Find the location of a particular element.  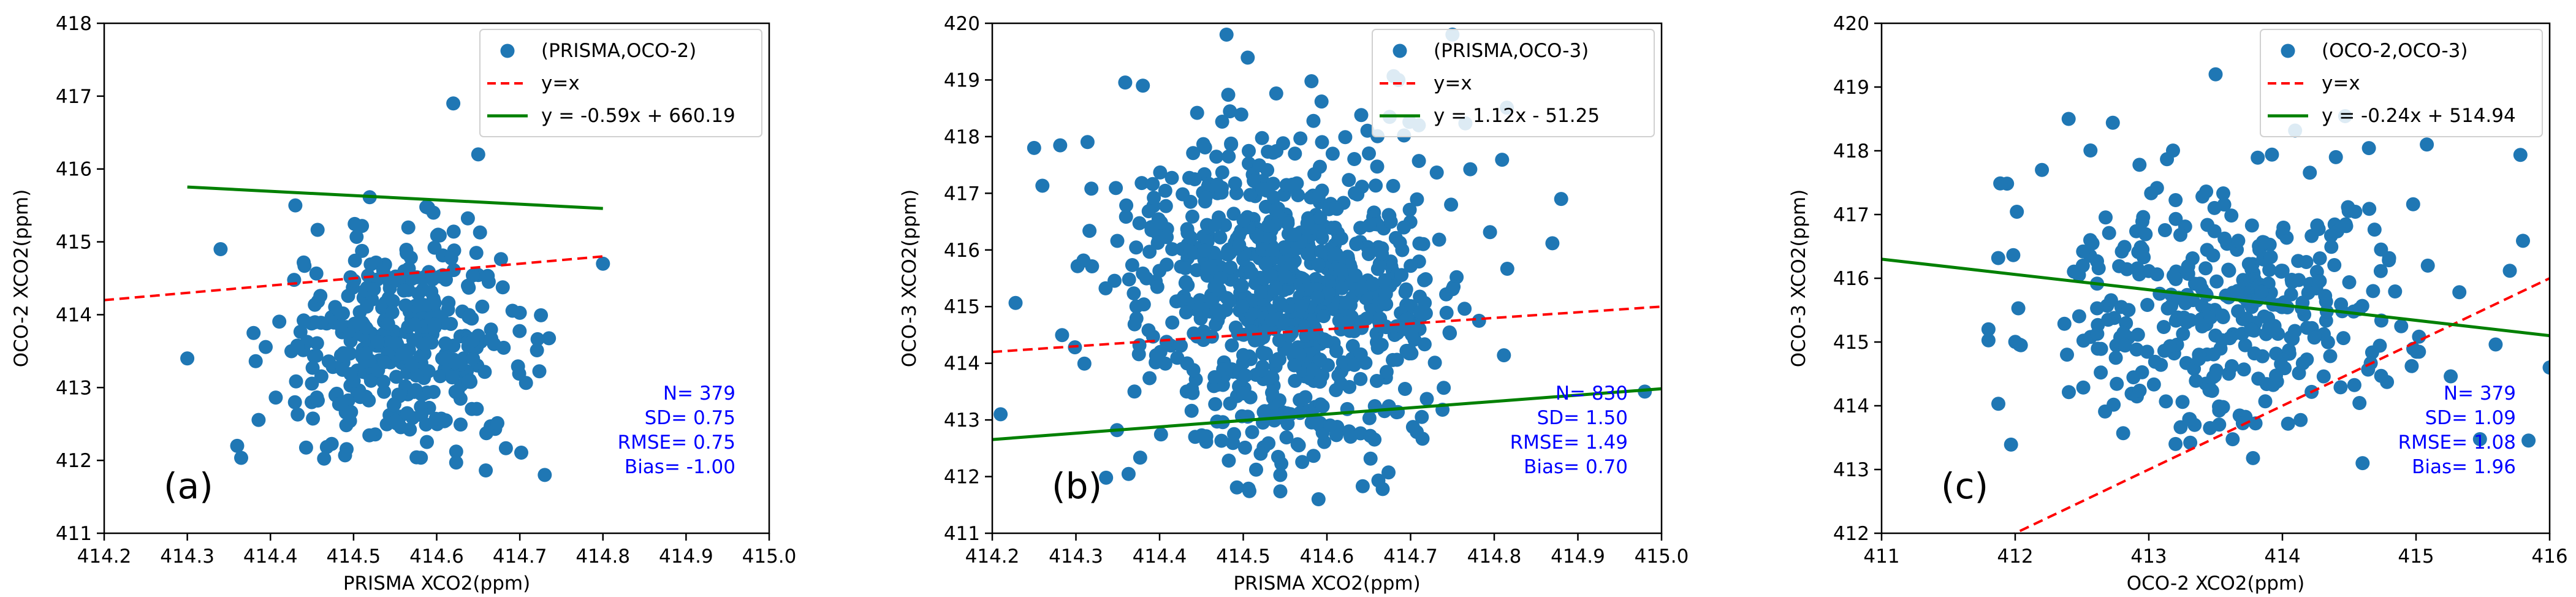

legend-entry: y=x is located at coordinates (560, 83).